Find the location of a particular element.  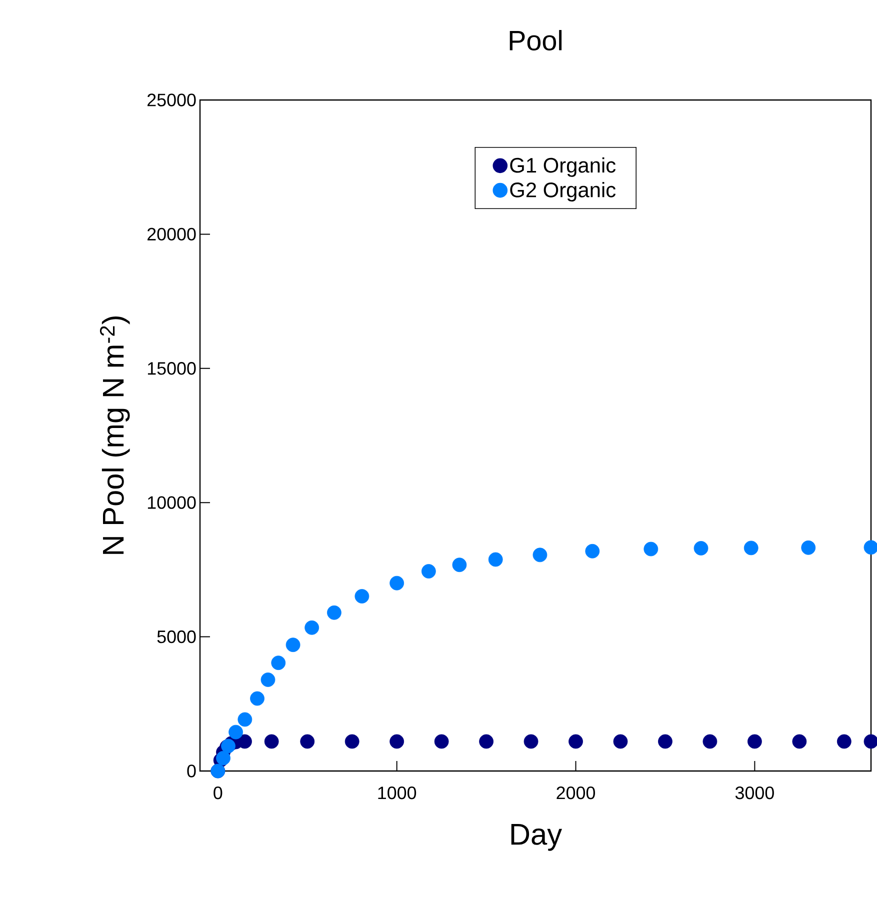

legend-label: G1 Organic is located at coordinates (563, 167).